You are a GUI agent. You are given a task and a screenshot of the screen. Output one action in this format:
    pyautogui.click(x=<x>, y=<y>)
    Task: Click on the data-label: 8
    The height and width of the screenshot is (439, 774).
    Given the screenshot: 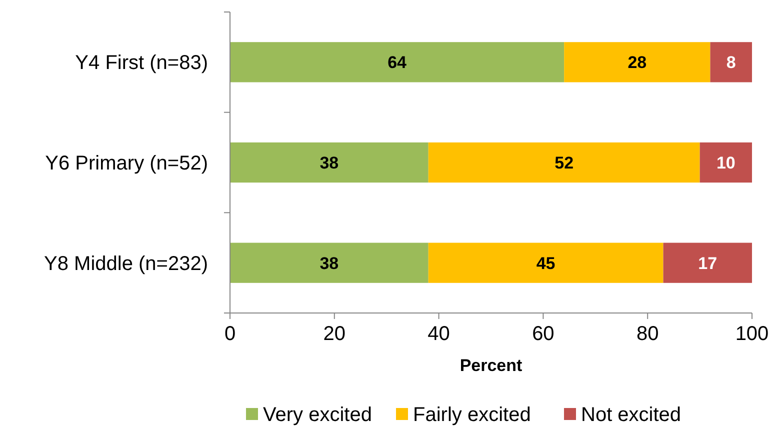 What is the action you would take?
    pyautogui.click(x=731, y=62)
    